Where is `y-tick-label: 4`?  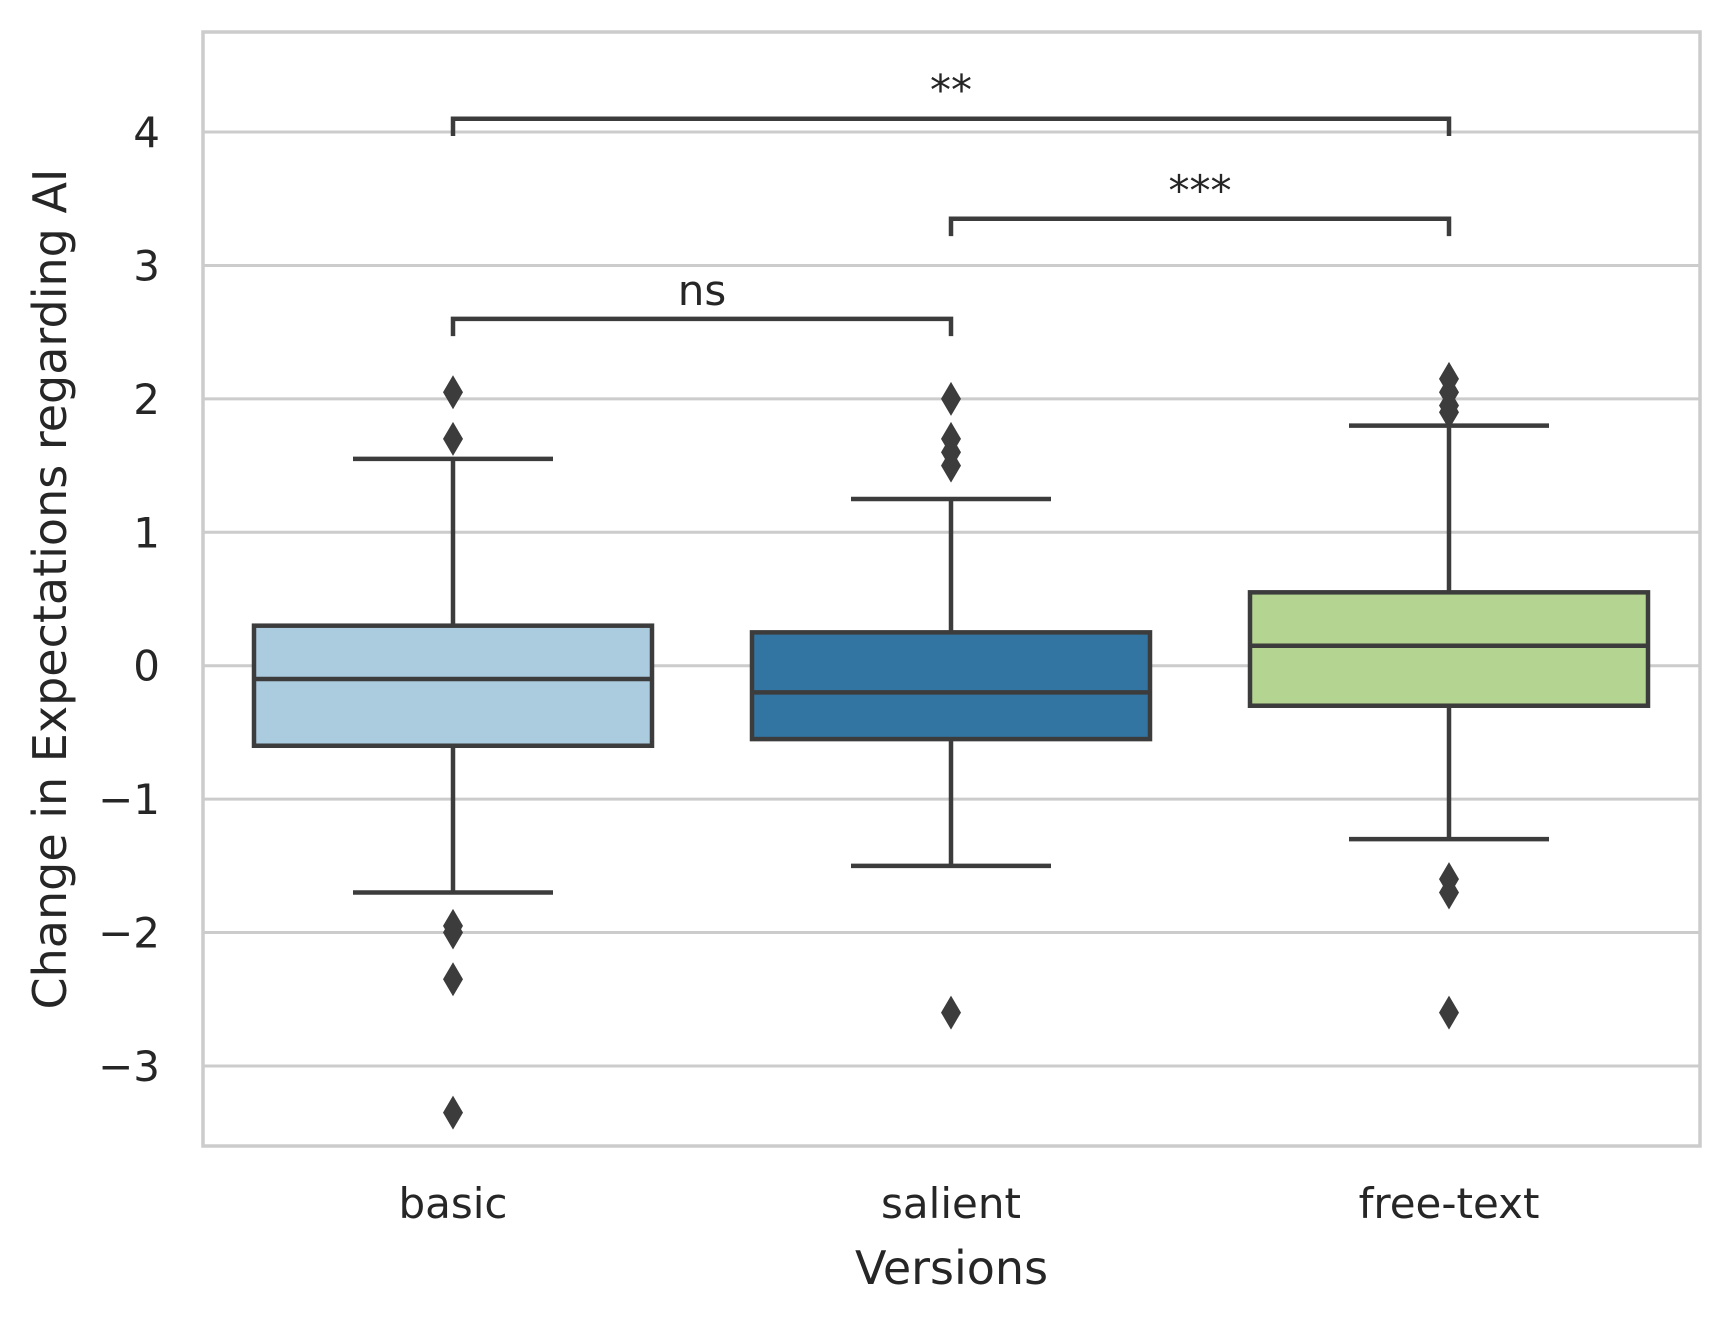
y-tick-label: 4 is located at coordinates (146, 132).